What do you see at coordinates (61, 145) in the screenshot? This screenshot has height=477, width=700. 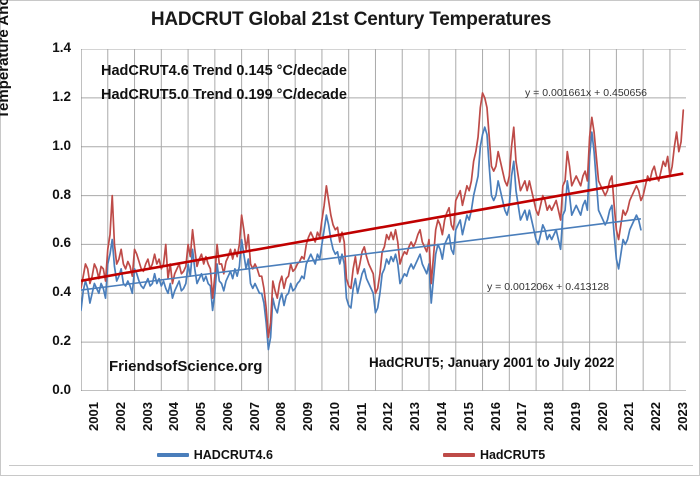 I see `y-axis-tick-label: 1.0` at bounding box center [61, 145].